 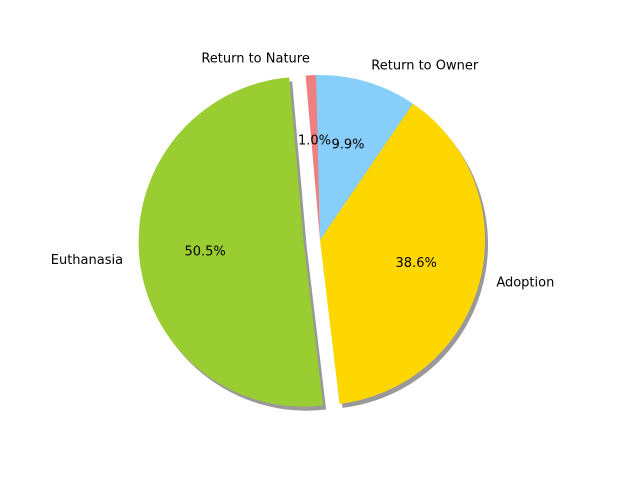 What do you see at coordinates (312, 157) in the screenshot?
I see `slice-return-to-nature` at bounding box center [312, 157].